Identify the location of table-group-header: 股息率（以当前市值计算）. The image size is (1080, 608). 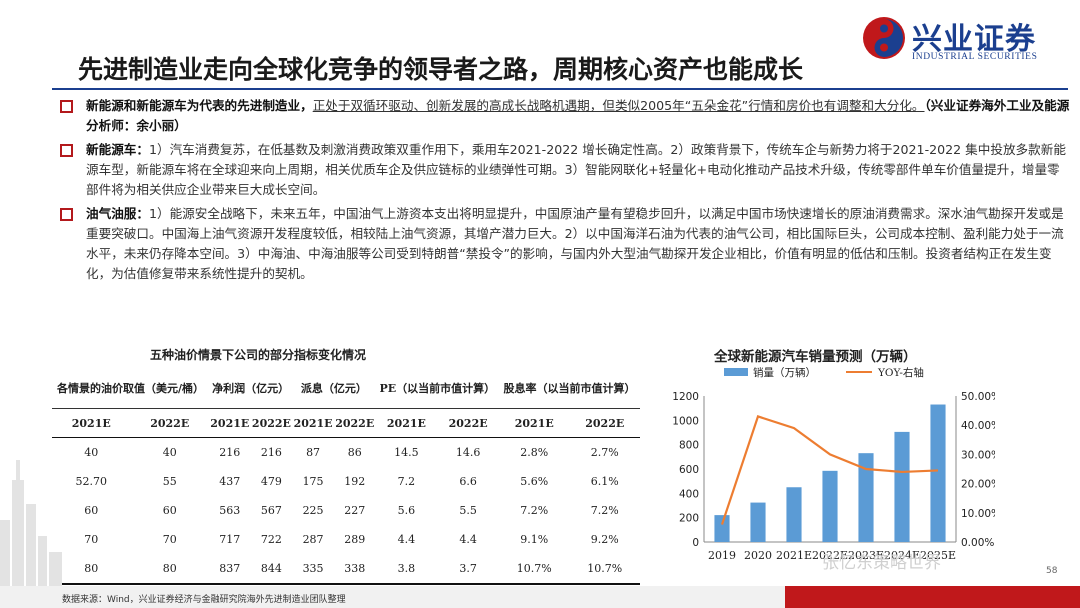
(569, 388).